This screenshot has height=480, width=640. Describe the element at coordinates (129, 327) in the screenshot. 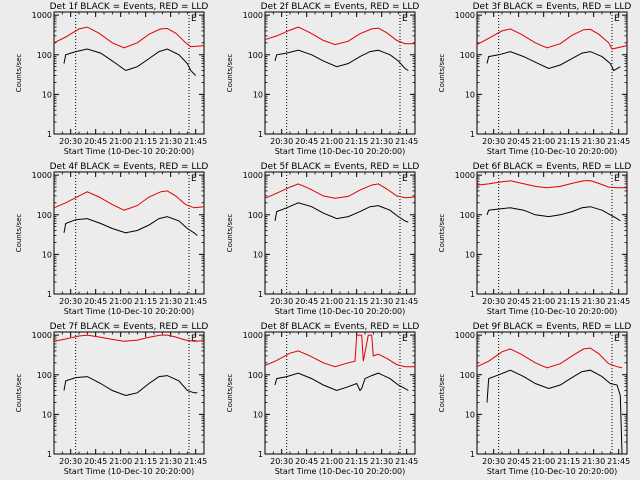

I see `panel-title: Det 7f BLACK = Events, RED = LLD` at that location.